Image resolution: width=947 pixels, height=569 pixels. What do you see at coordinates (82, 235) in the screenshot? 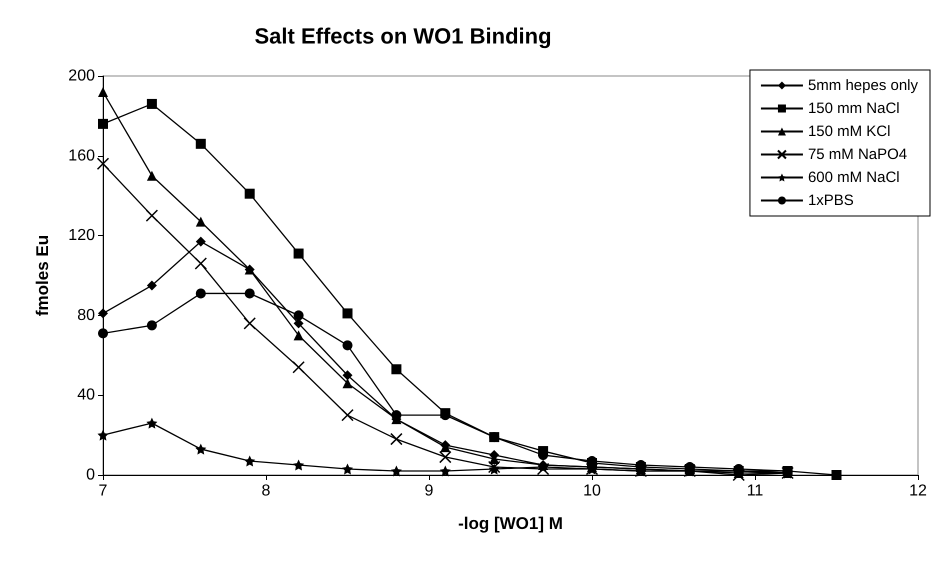
I see `y-tick-label: 120` at bounding box center [82, 235].